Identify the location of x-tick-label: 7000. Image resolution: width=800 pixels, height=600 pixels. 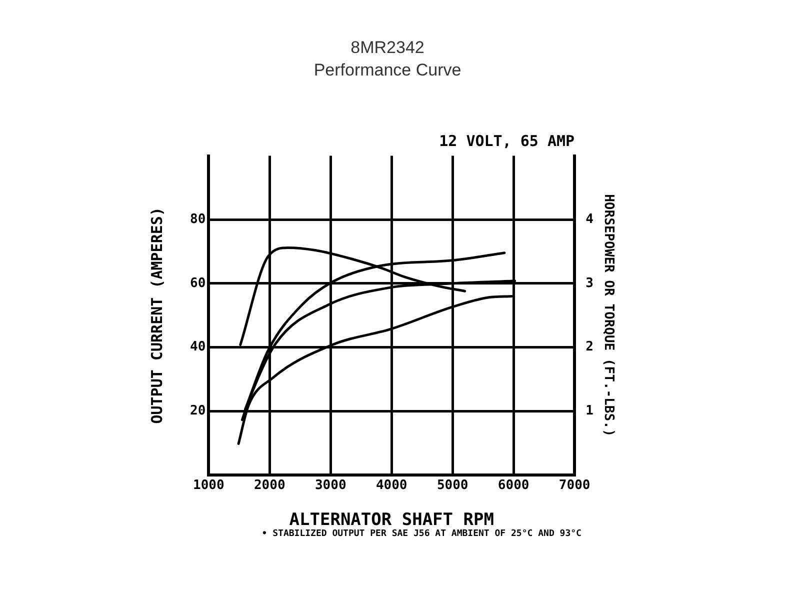
(574, 486).